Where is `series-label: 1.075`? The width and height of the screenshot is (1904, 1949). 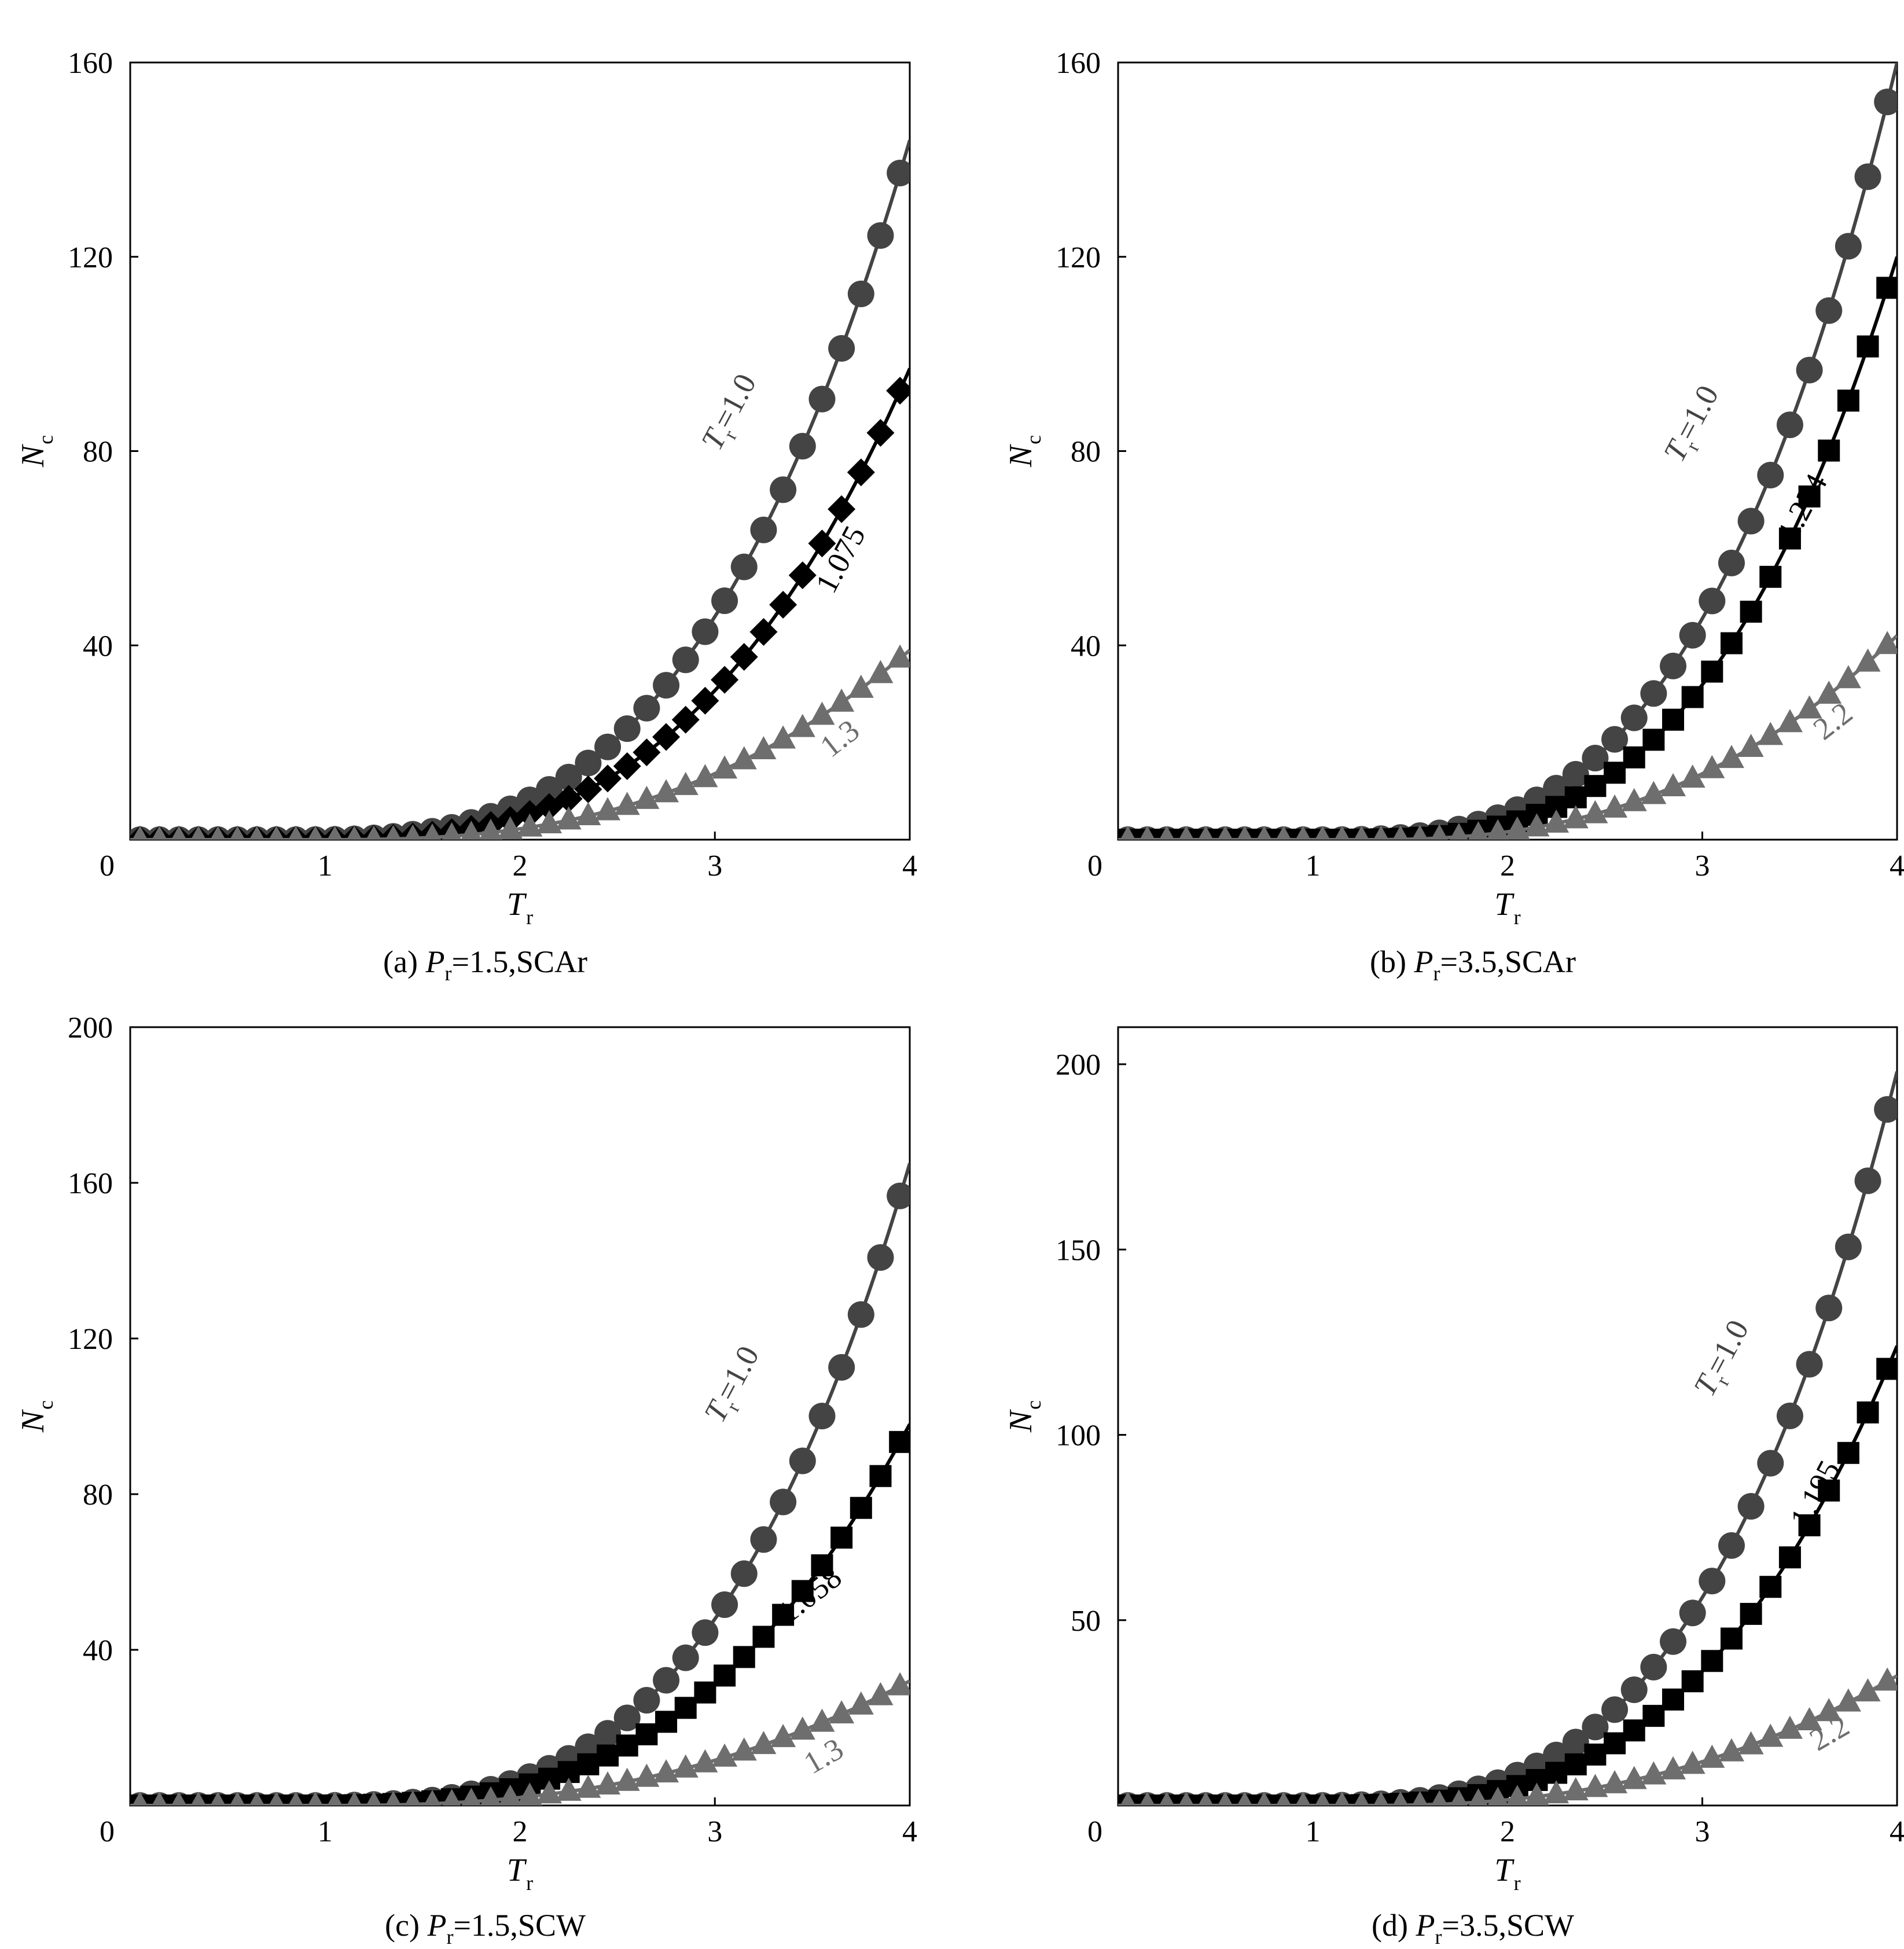 series-label: 1.075 is located at coordinates (840, 559).